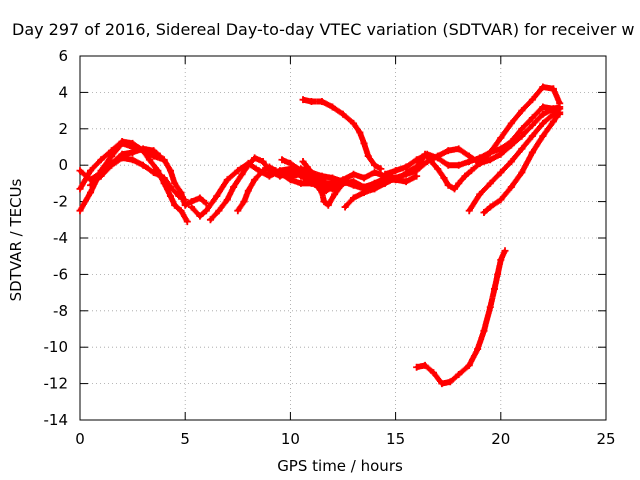 This screenshot has width=640, height=480. I want to click on x-tick-label: 5, so click(185, 439).